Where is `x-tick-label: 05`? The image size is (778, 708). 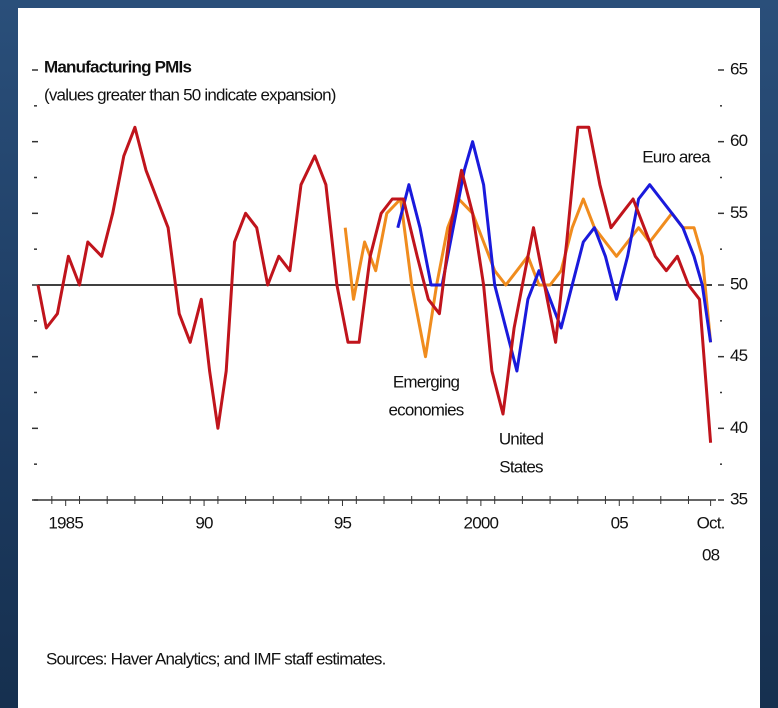 x-tick-label: 05 is located at coordinates (620, 522).